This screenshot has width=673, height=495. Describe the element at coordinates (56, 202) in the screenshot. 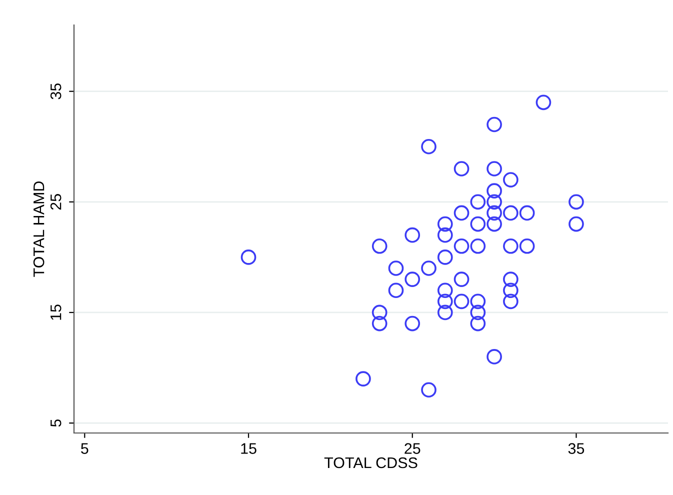

I see `y-tick-label: 25` at that location.